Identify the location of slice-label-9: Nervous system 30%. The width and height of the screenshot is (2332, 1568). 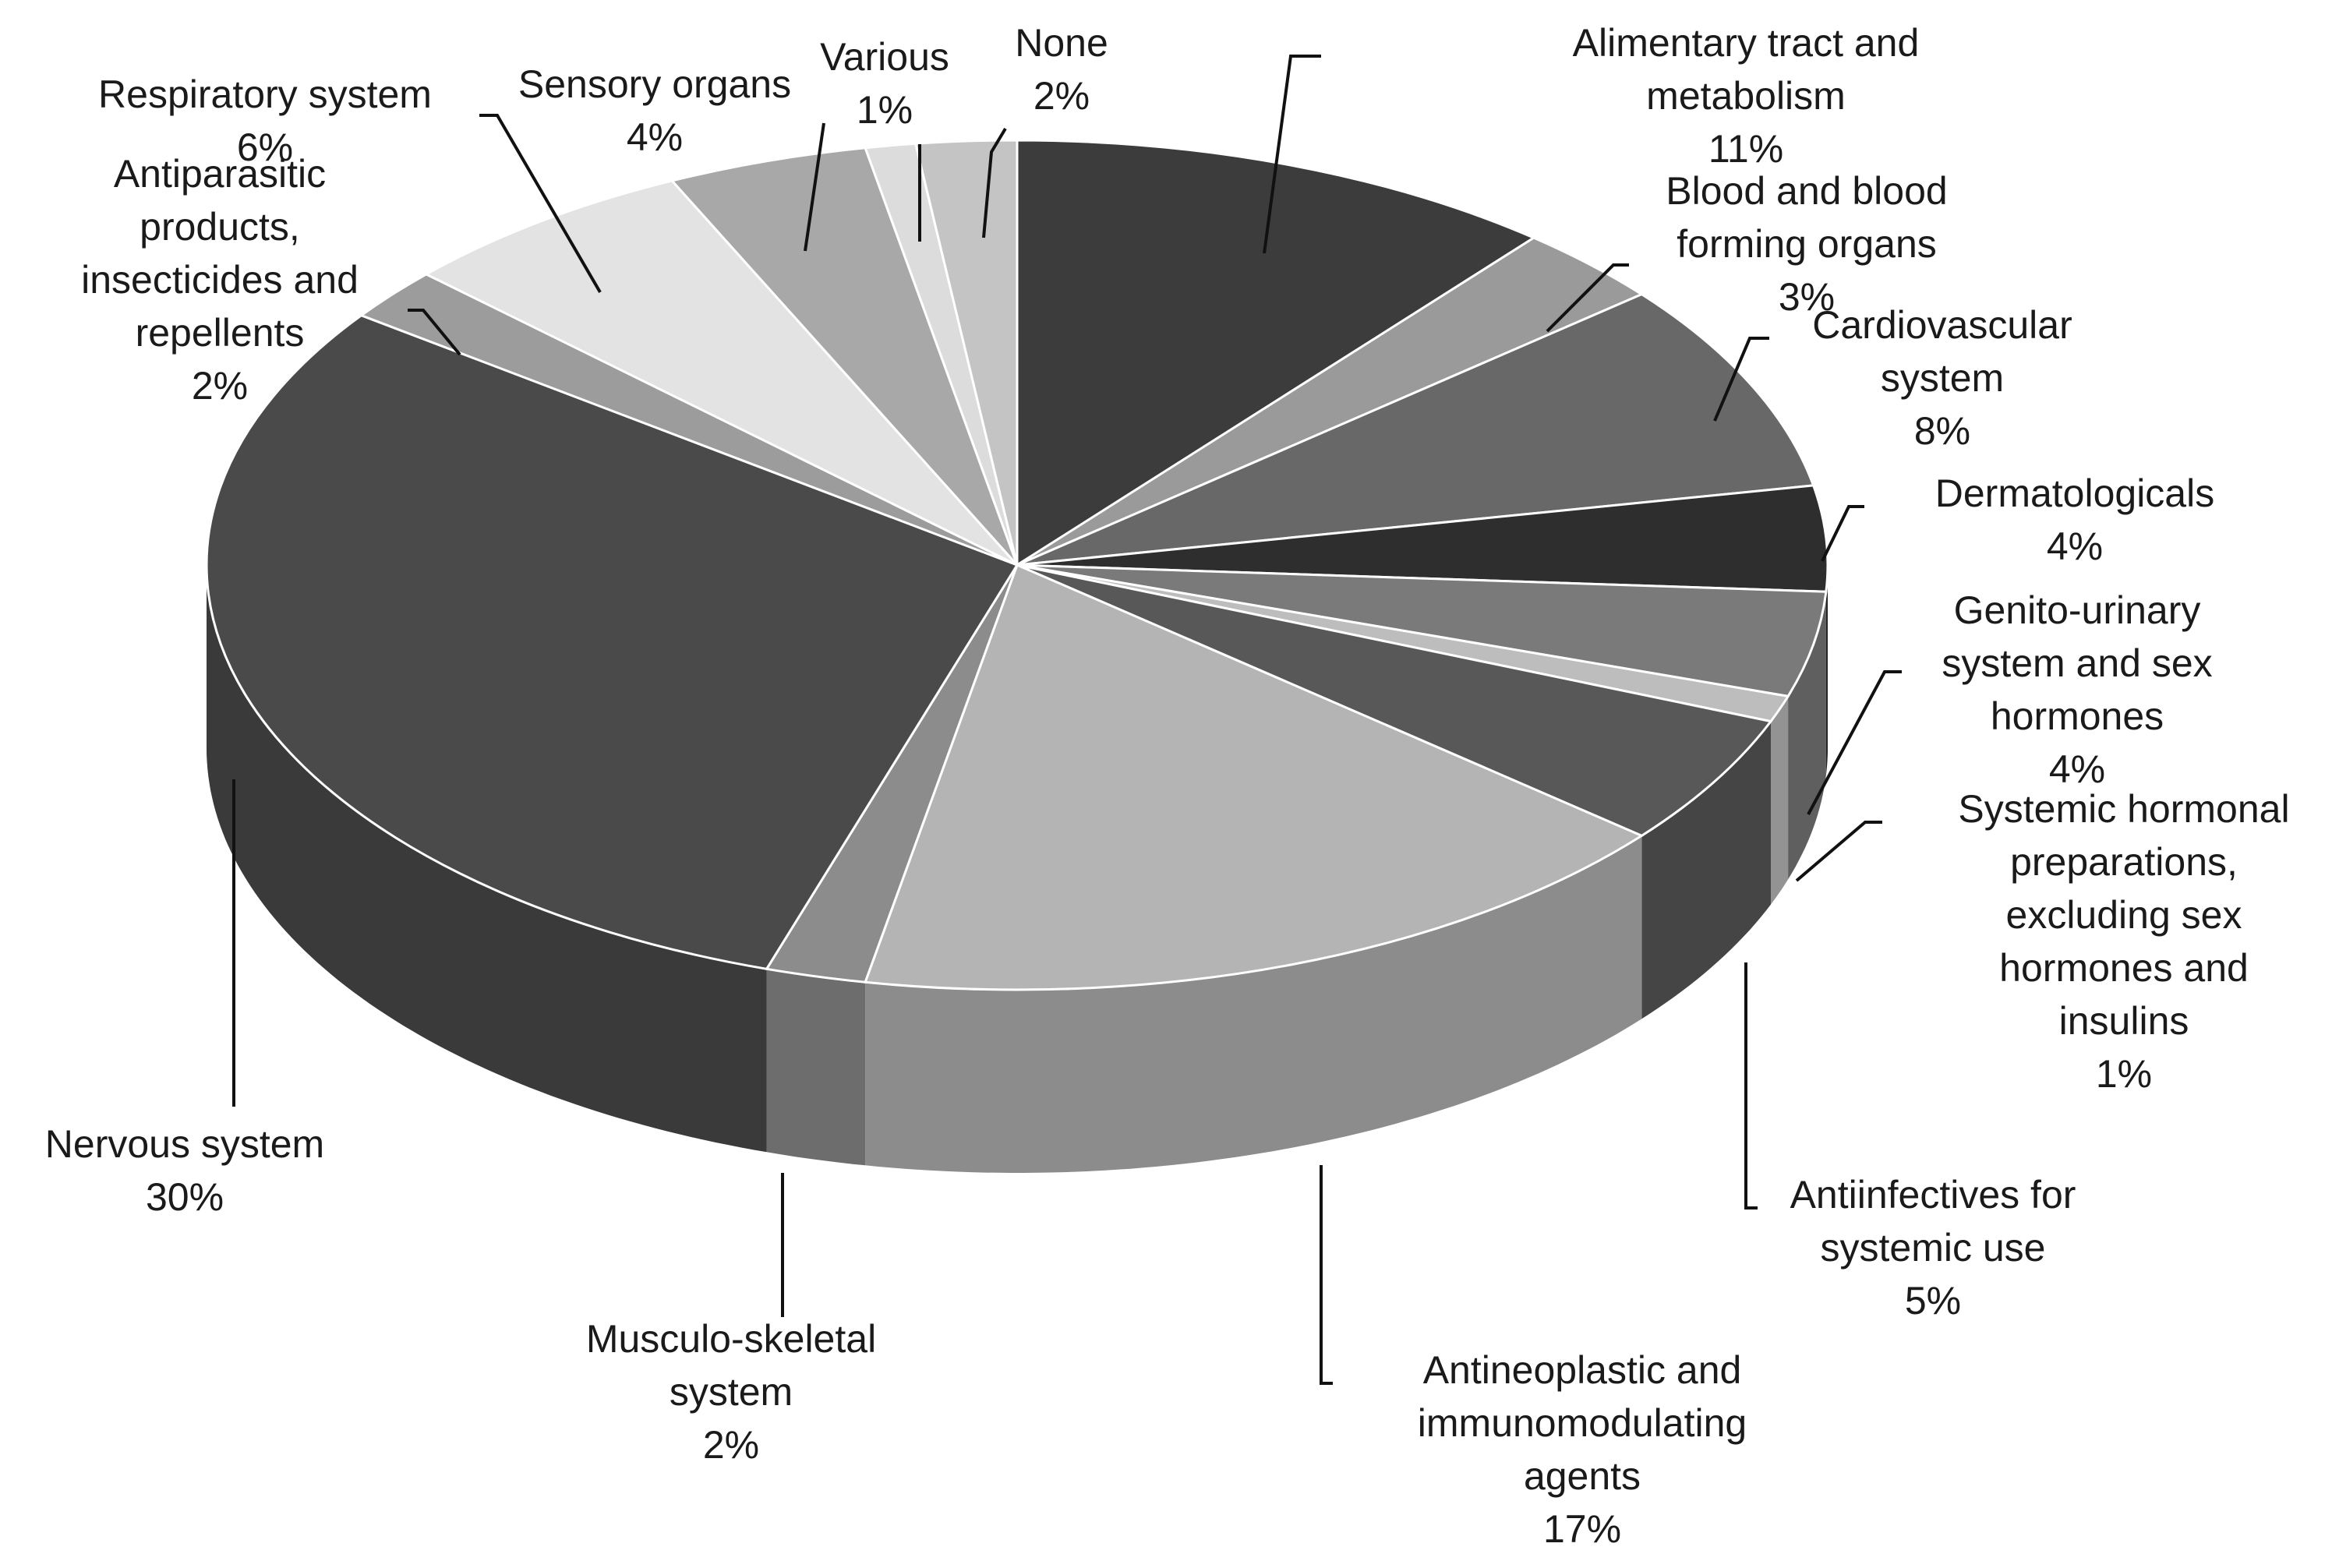
(184, 1170).